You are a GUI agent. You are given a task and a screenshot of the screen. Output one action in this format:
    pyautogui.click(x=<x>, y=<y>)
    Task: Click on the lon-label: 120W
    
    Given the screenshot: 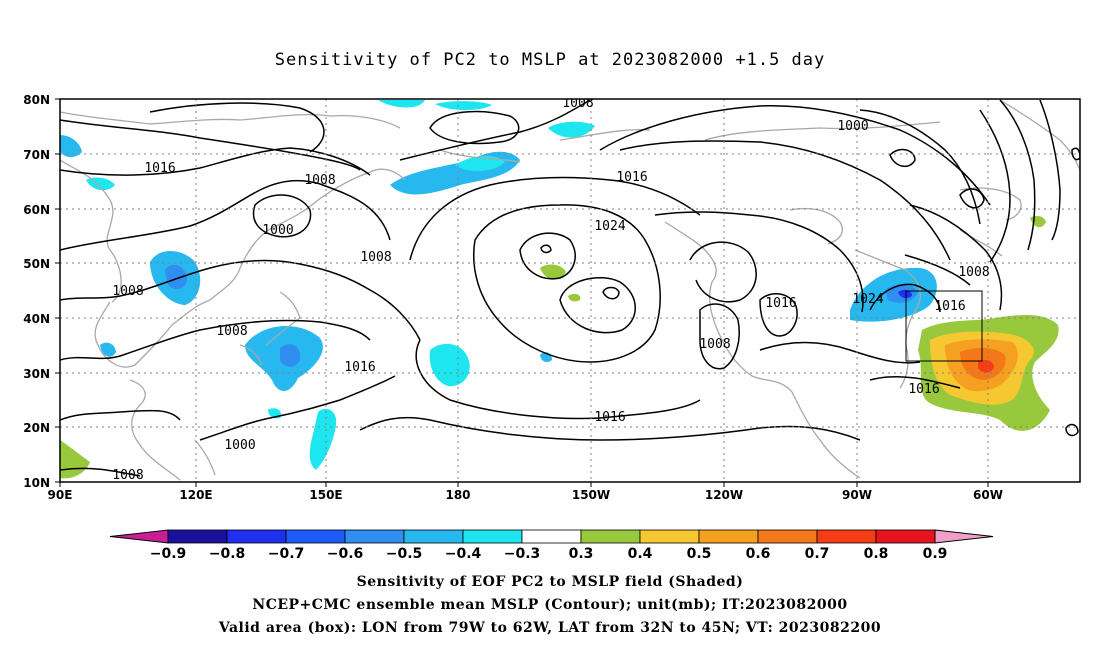 What is the action you would take?
    pyautogui.click(x=724, y=495)
    